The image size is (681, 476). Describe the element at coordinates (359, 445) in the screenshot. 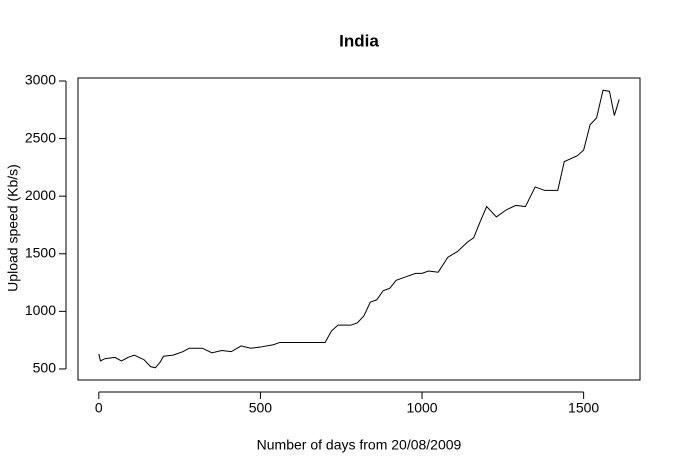

I see `x-axis-label: Number of days from 20/08/2009` at that location.